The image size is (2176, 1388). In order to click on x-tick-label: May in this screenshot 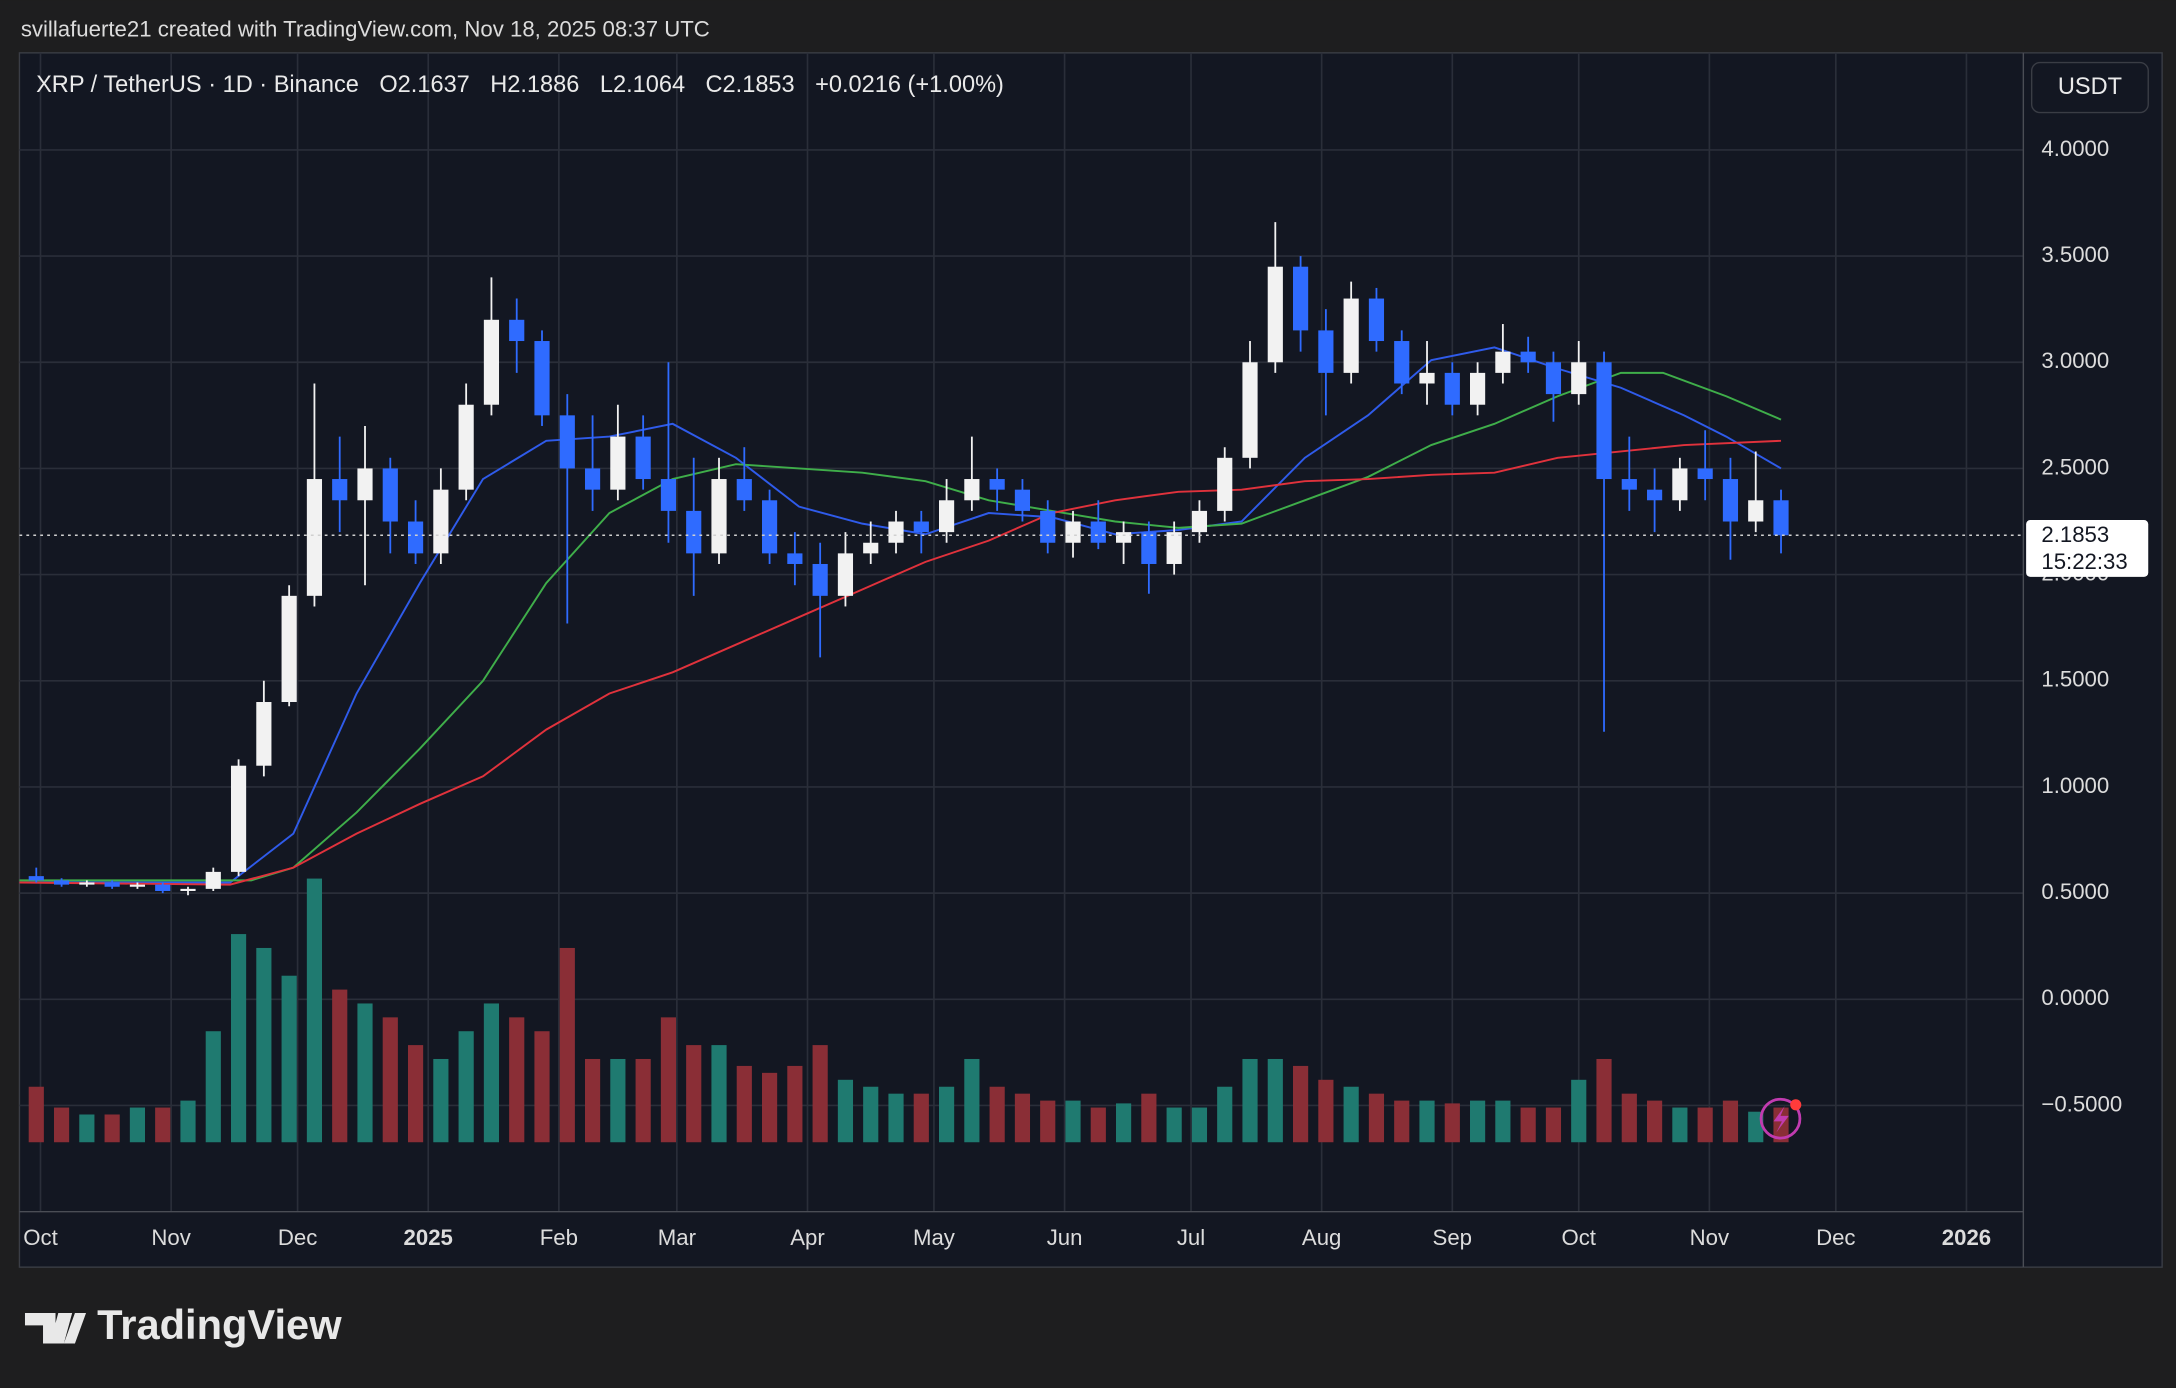, I will do `click(934, 1237)`.